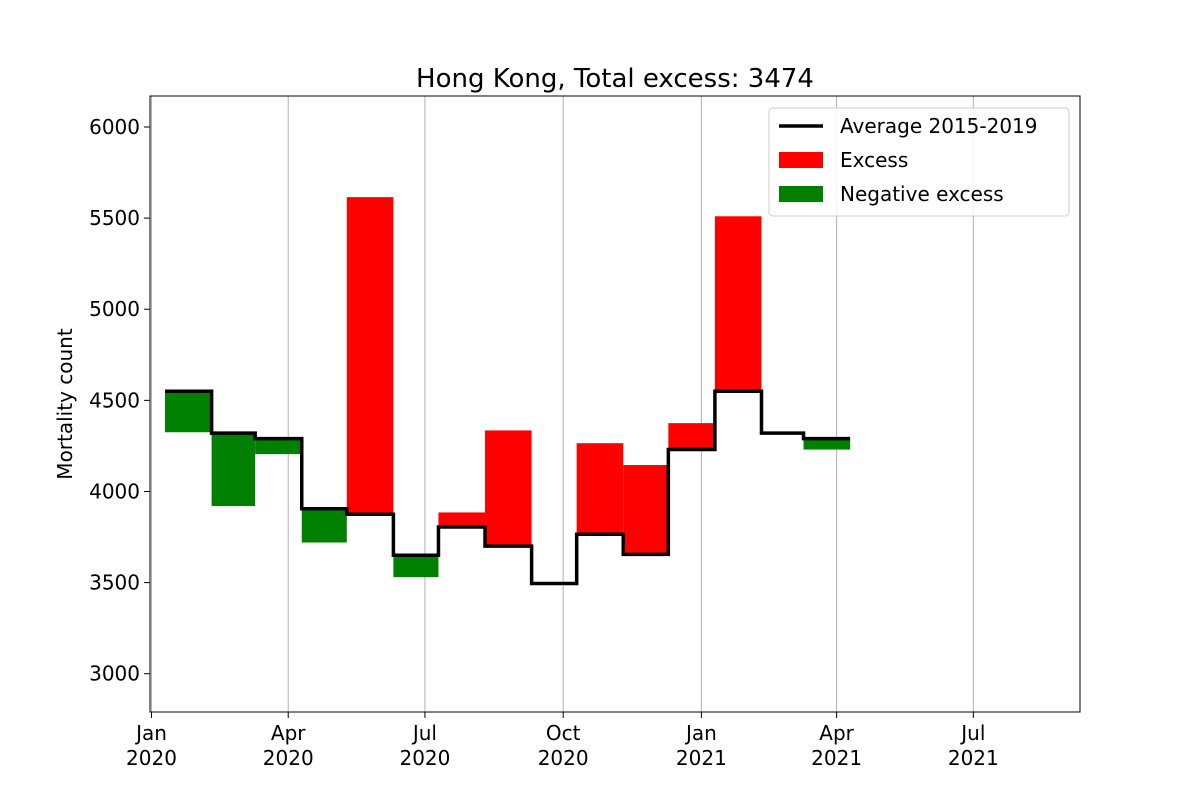  I want to click on legend: Average 2015-2019 Excess Negative excess, so click(919, 162).